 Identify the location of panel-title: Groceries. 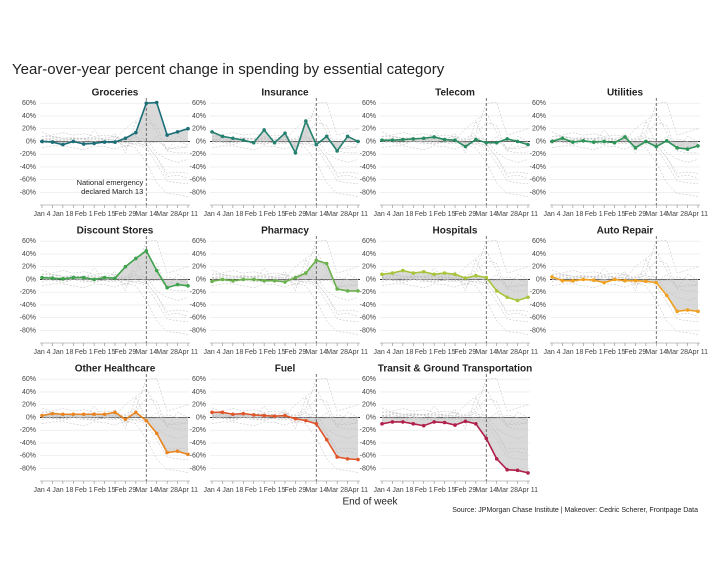
(115, 93).